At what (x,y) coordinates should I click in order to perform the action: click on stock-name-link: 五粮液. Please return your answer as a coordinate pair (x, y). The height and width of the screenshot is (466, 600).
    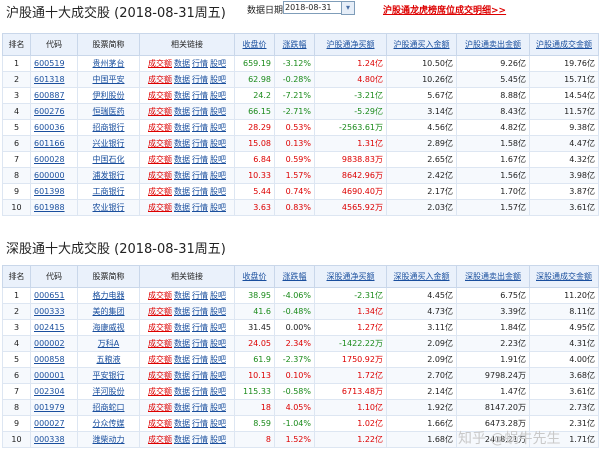
    Looking at the image, I should click on (108, 359).